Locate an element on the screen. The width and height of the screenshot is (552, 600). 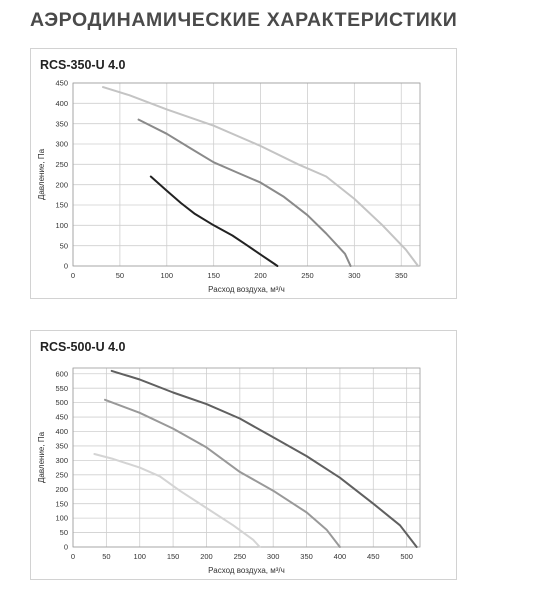
y-tick-label: 550 is located at coordinates (61, 388).